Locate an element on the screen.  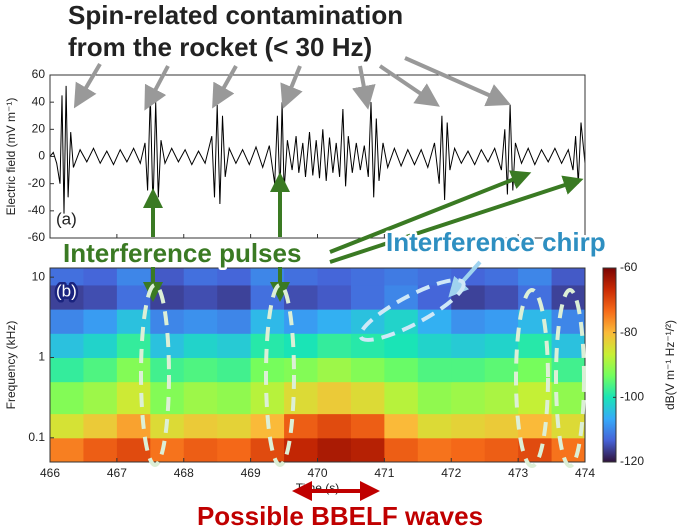
panel-label: (b) is located at coordinates (66, 290).